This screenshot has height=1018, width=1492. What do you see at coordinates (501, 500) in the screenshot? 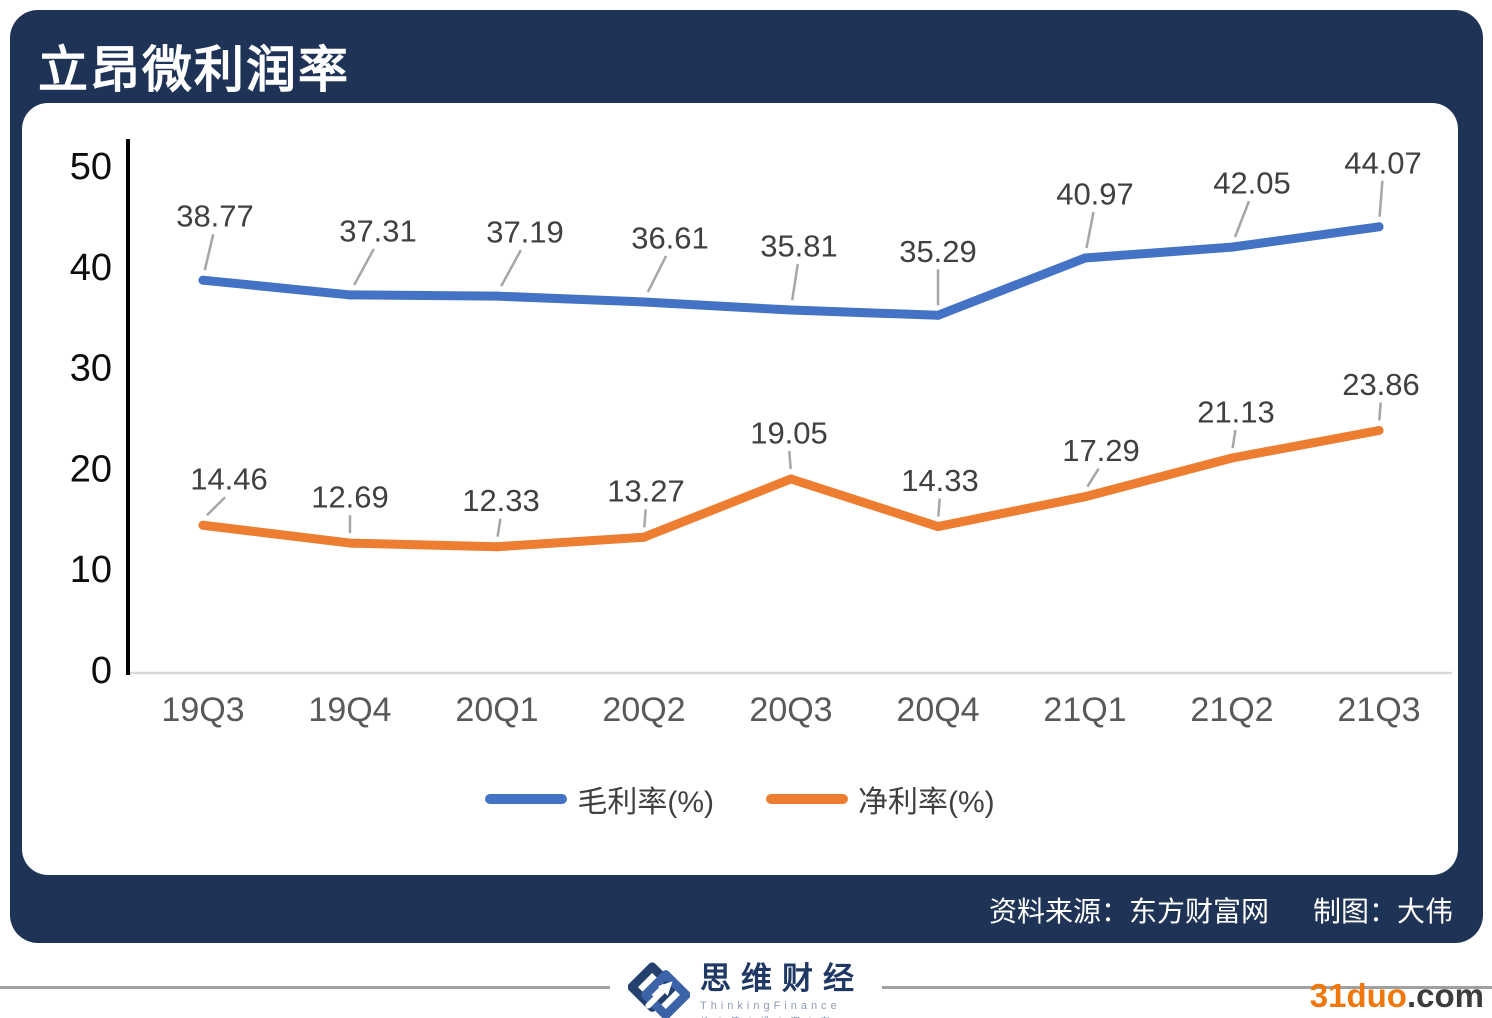
I see `data-label: 12.33` at bounding box center [501, 500].